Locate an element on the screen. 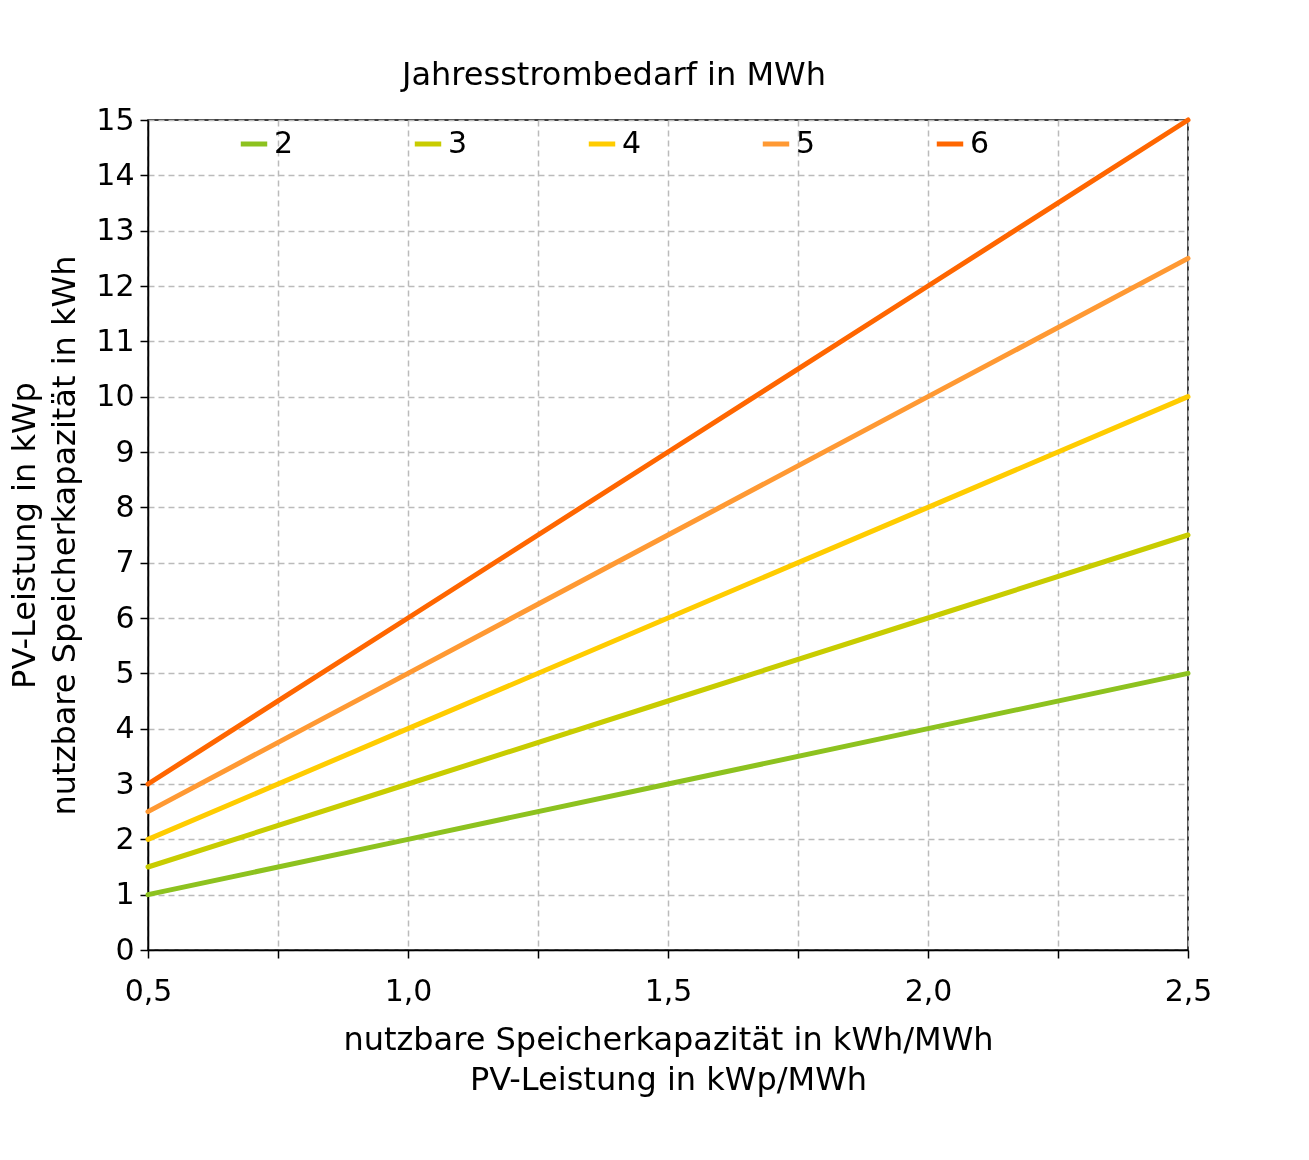 The width and height of the screenshot is (1309, 1160). y-tick-label: 10 is located at coordinates (115, 396).